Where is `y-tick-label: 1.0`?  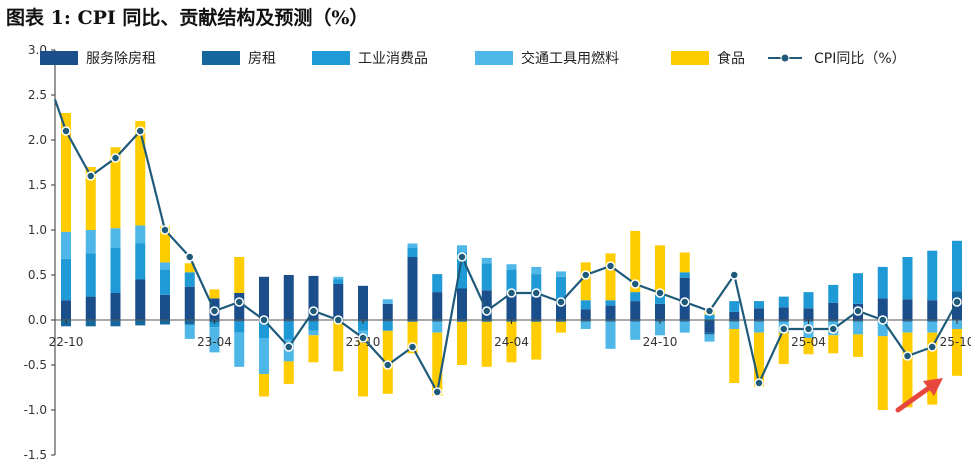
y-tick-label: 1.0 is located at coordinates (37, 230).